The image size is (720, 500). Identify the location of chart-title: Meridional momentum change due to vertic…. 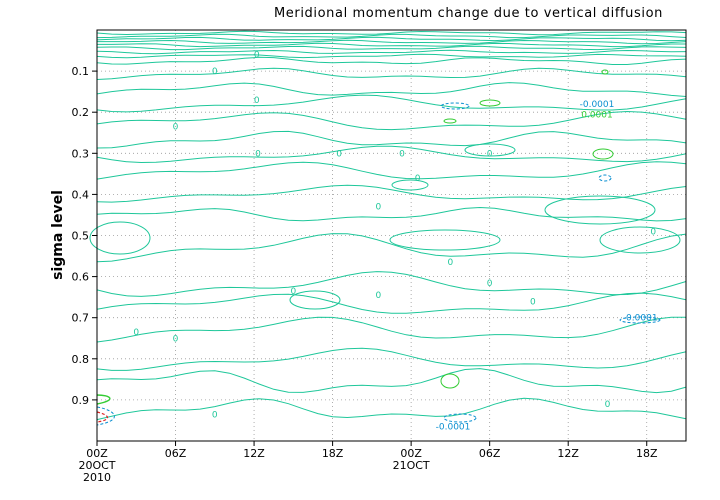
(468, 13).